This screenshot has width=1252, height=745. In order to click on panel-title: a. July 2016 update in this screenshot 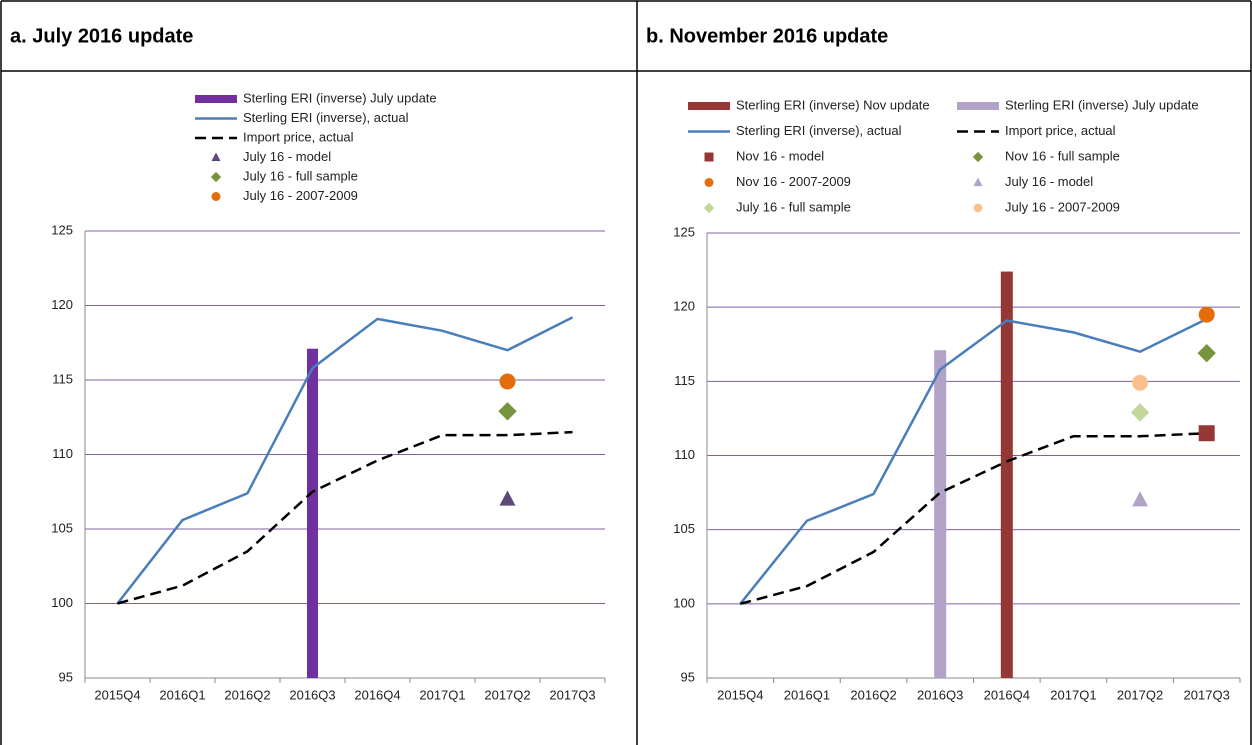, I will do `click(101, 36)`.